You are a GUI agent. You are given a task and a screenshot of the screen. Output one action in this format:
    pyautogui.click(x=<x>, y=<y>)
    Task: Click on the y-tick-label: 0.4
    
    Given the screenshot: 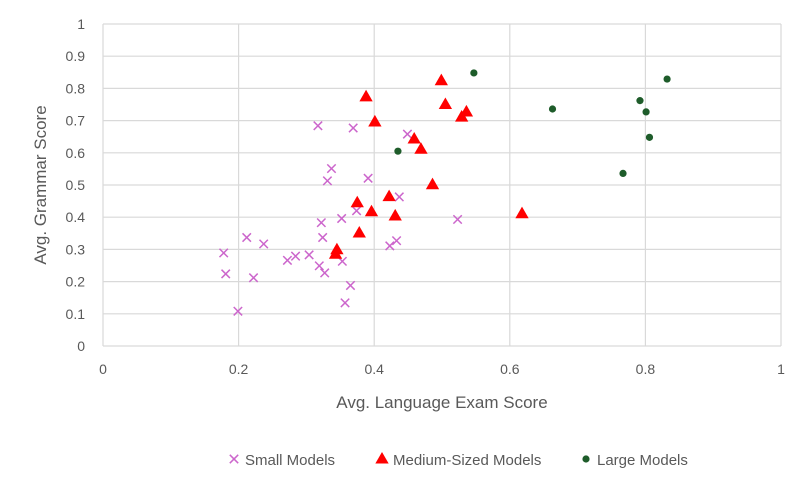 What is the action you would take?
    pyautogui.click(x=76, y=217)
    